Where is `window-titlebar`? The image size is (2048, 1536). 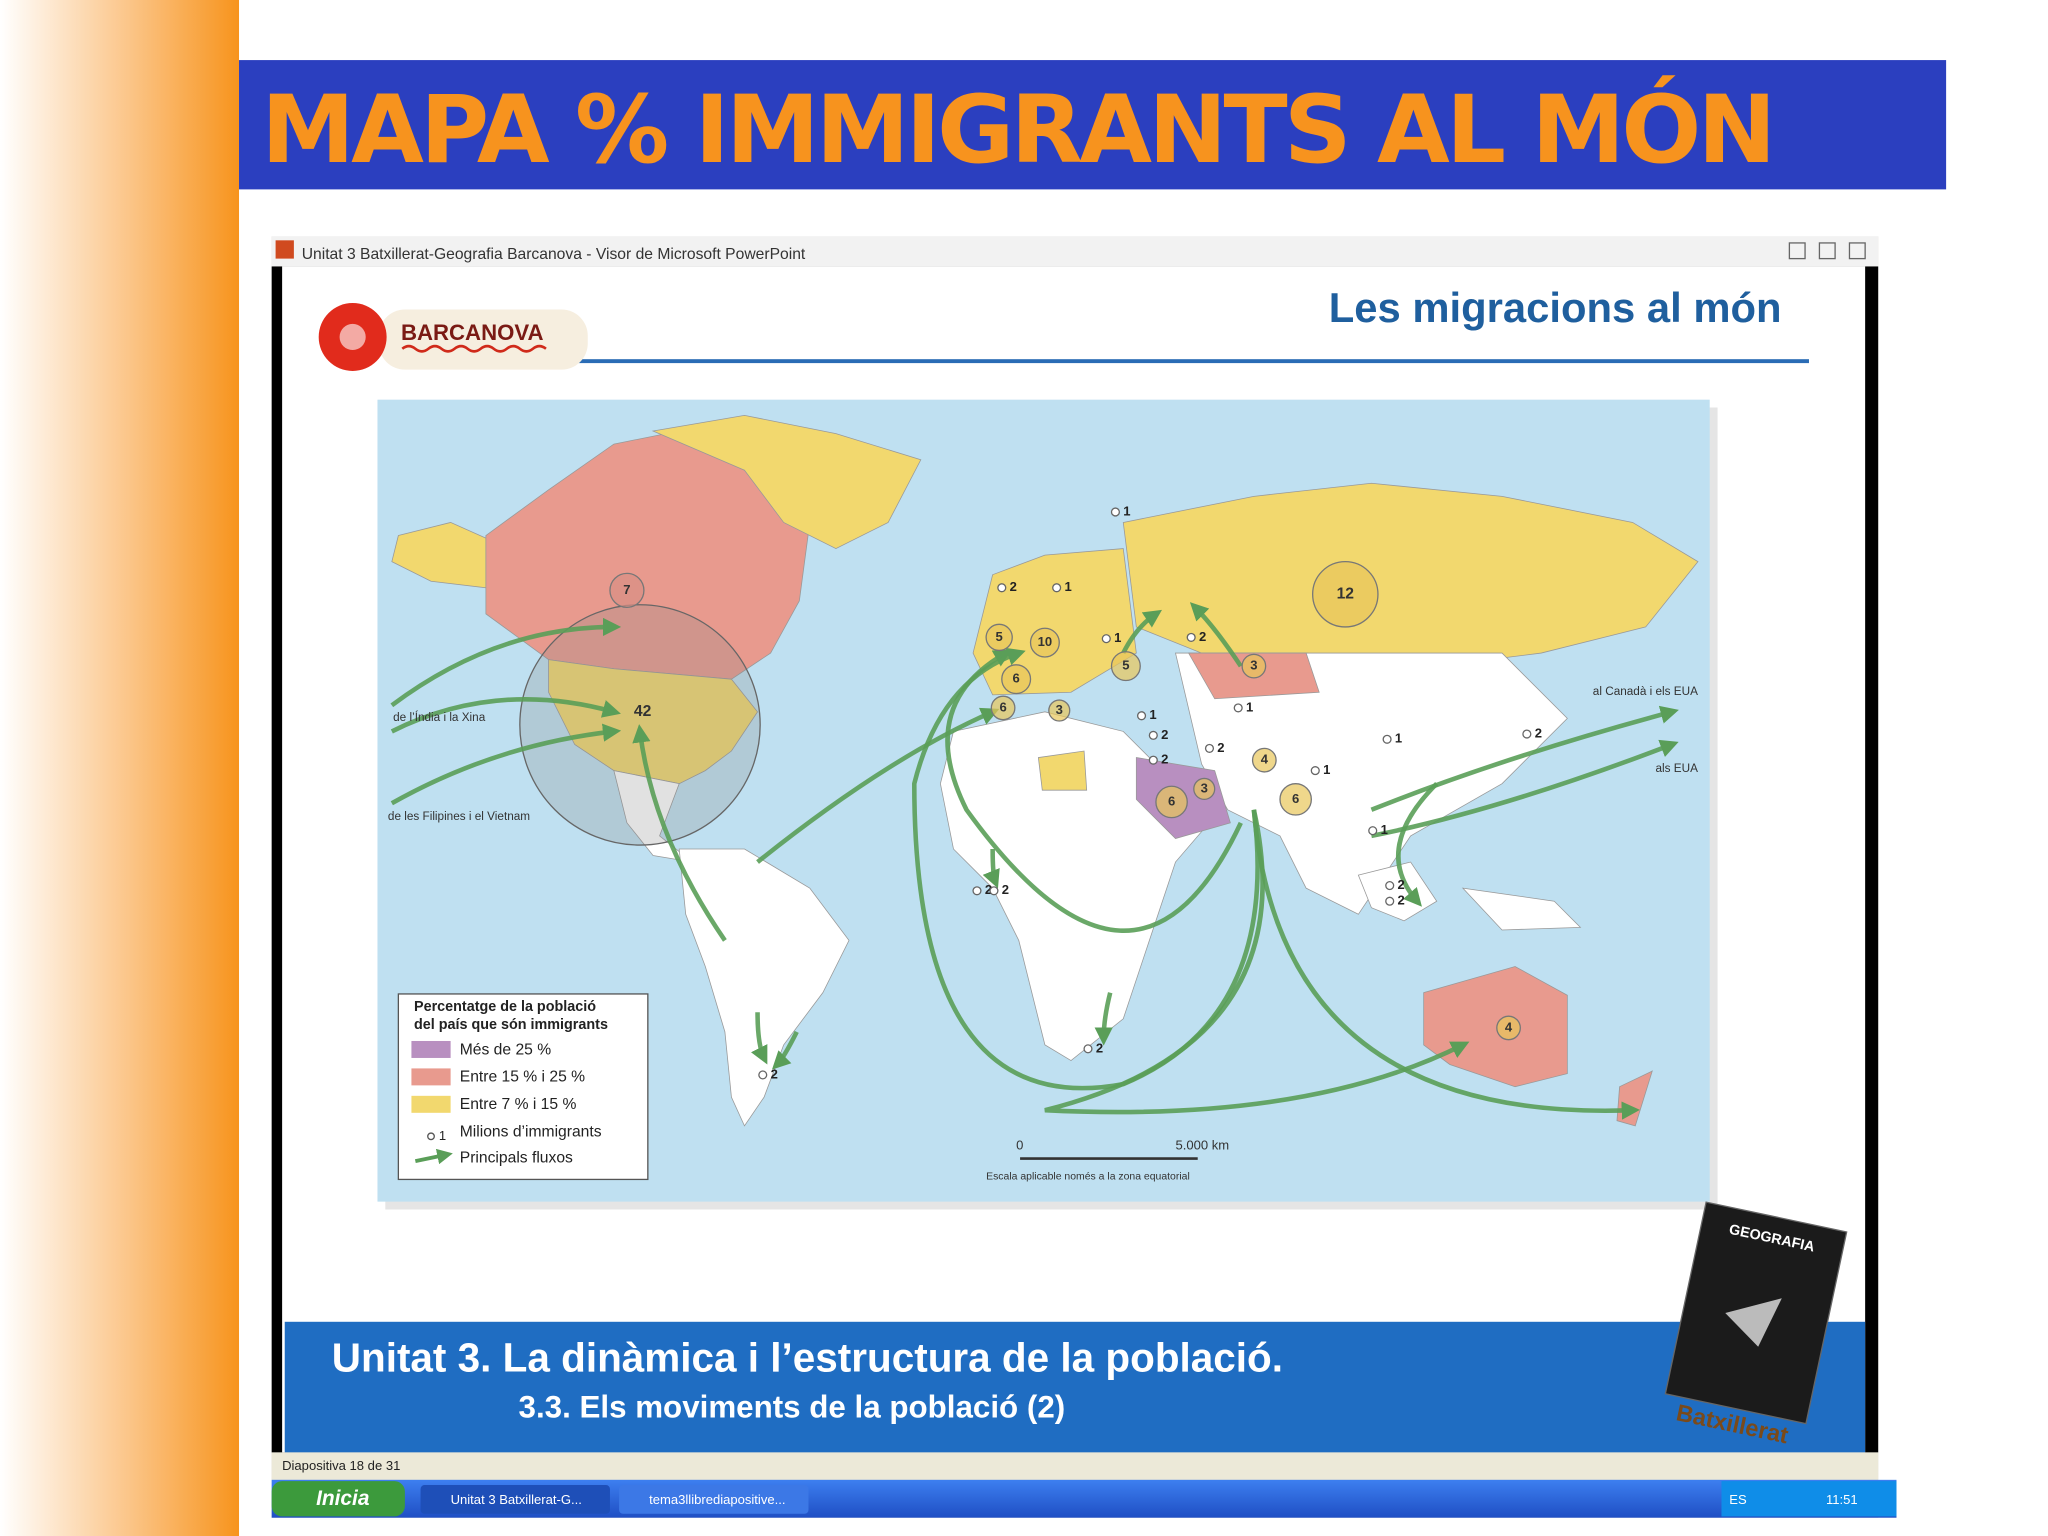
window-titlebar is located at coordinates (1075, 251).